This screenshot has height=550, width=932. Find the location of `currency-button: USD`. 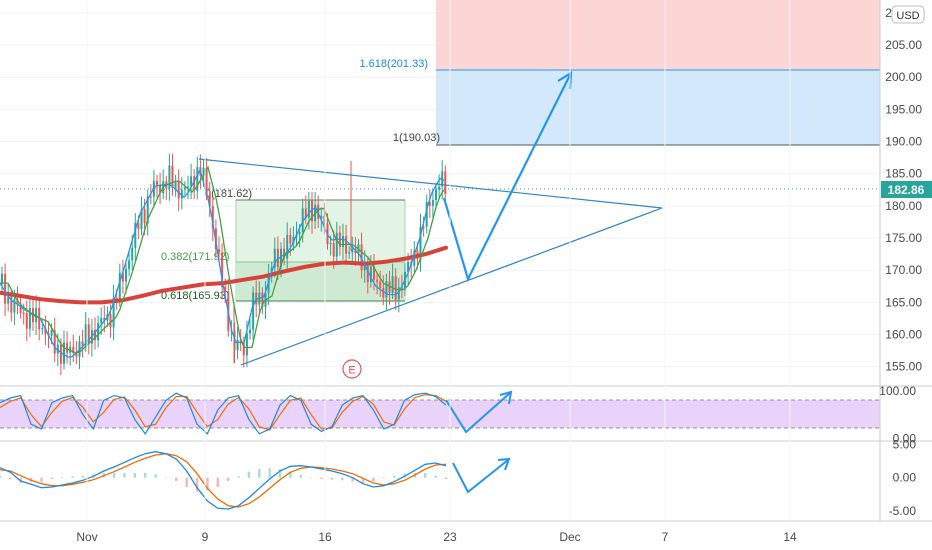

currency-button: USD is located at coordinates (908, 14).